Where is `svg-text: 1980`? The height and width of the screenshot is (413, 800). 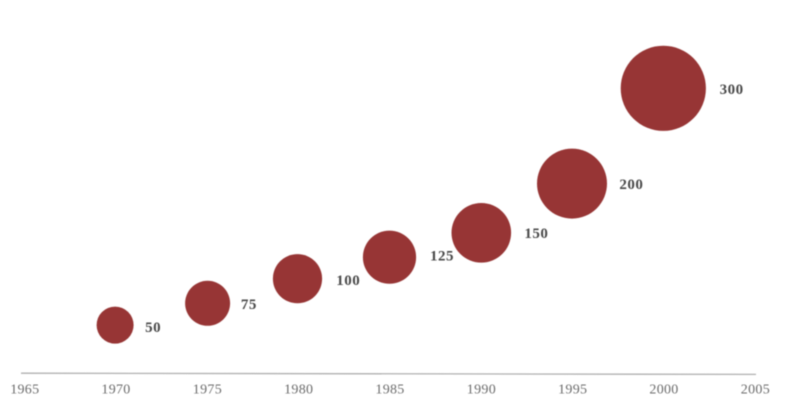 svg-text: 1980 is located at coordinates (298, 390).